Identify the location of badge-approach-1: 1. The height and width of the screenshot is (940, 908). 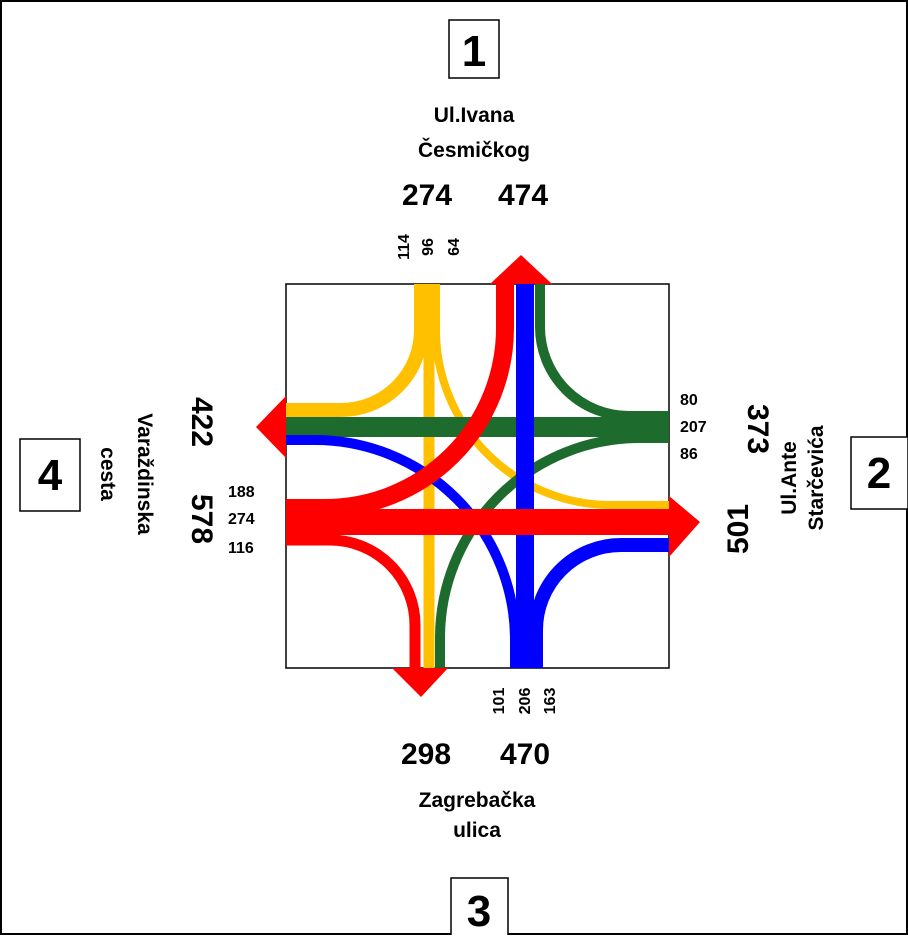
(474, 49).